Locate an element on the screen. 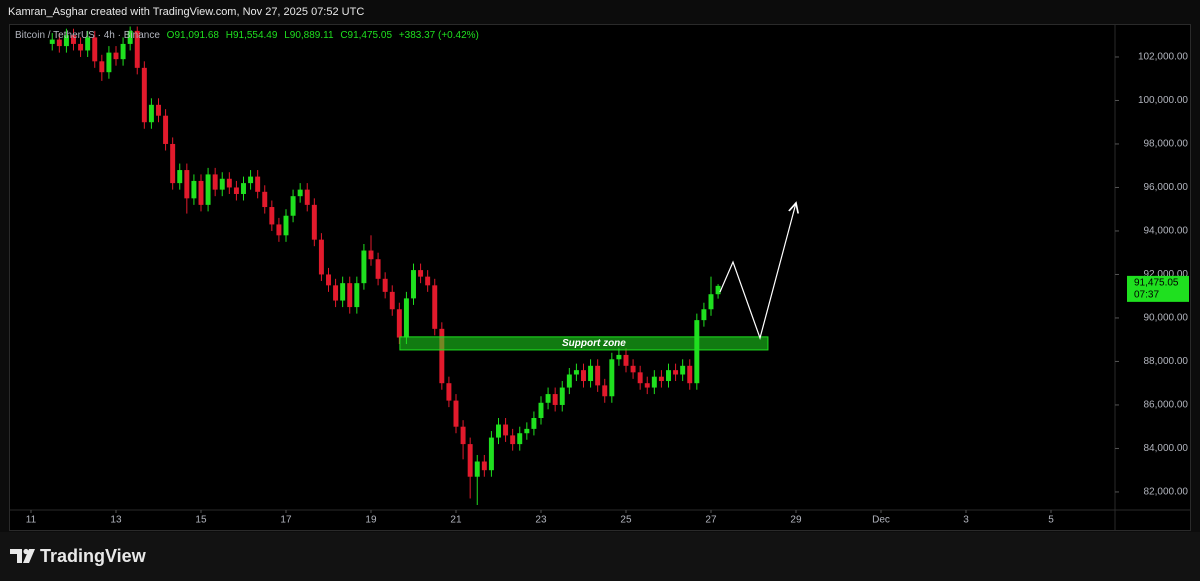 Image resolution: width=1200 pixels, height=581 pixels. x-tick-label: 23 is located at coordinates (541, 520).